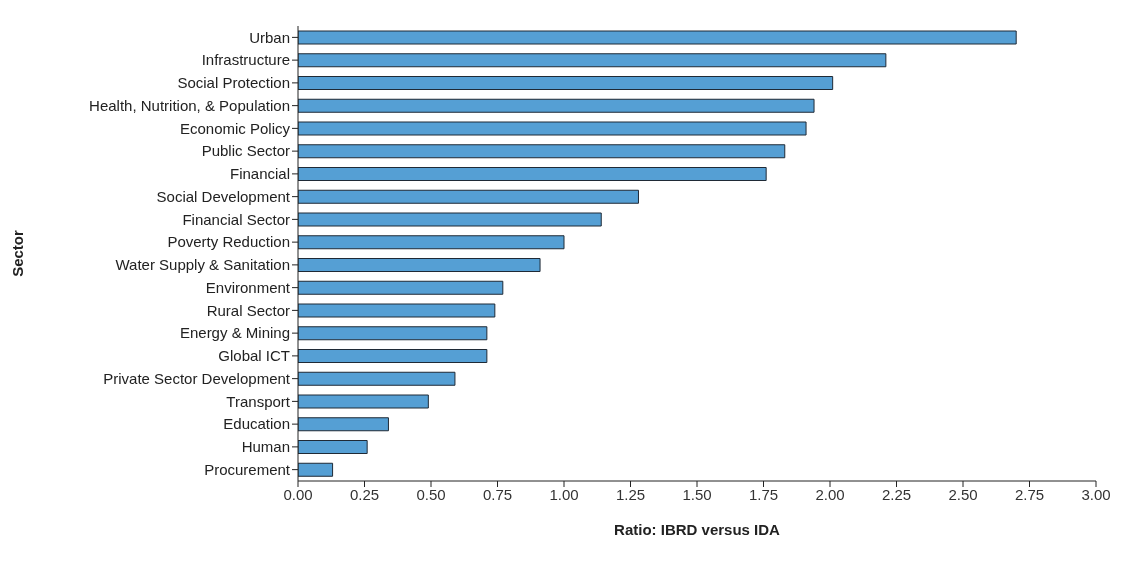 This screenshot has height=561, width=1123. Describe the element at coordinates (298, 494) in the screenshot. I see `x-tick-label: 0.00` at that location.